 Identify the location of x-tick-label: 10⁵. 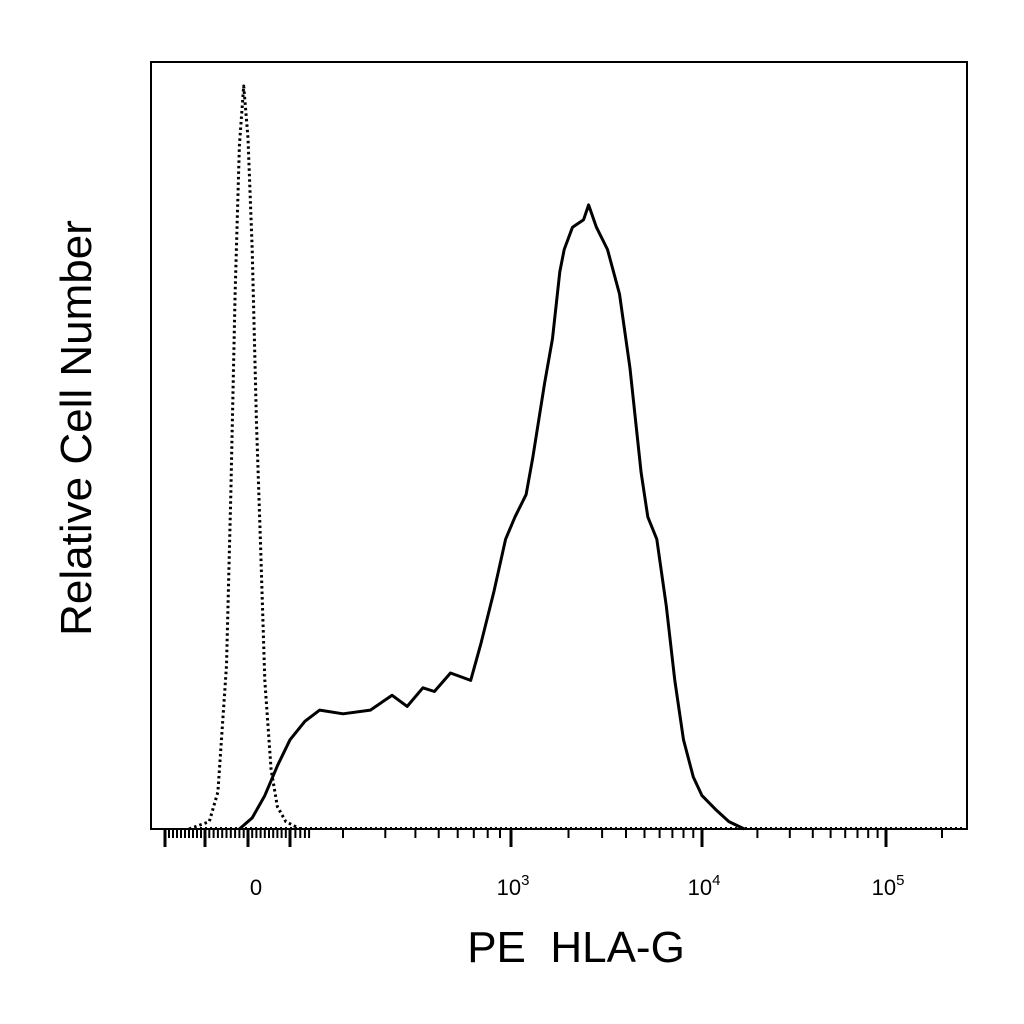
(888, 886).